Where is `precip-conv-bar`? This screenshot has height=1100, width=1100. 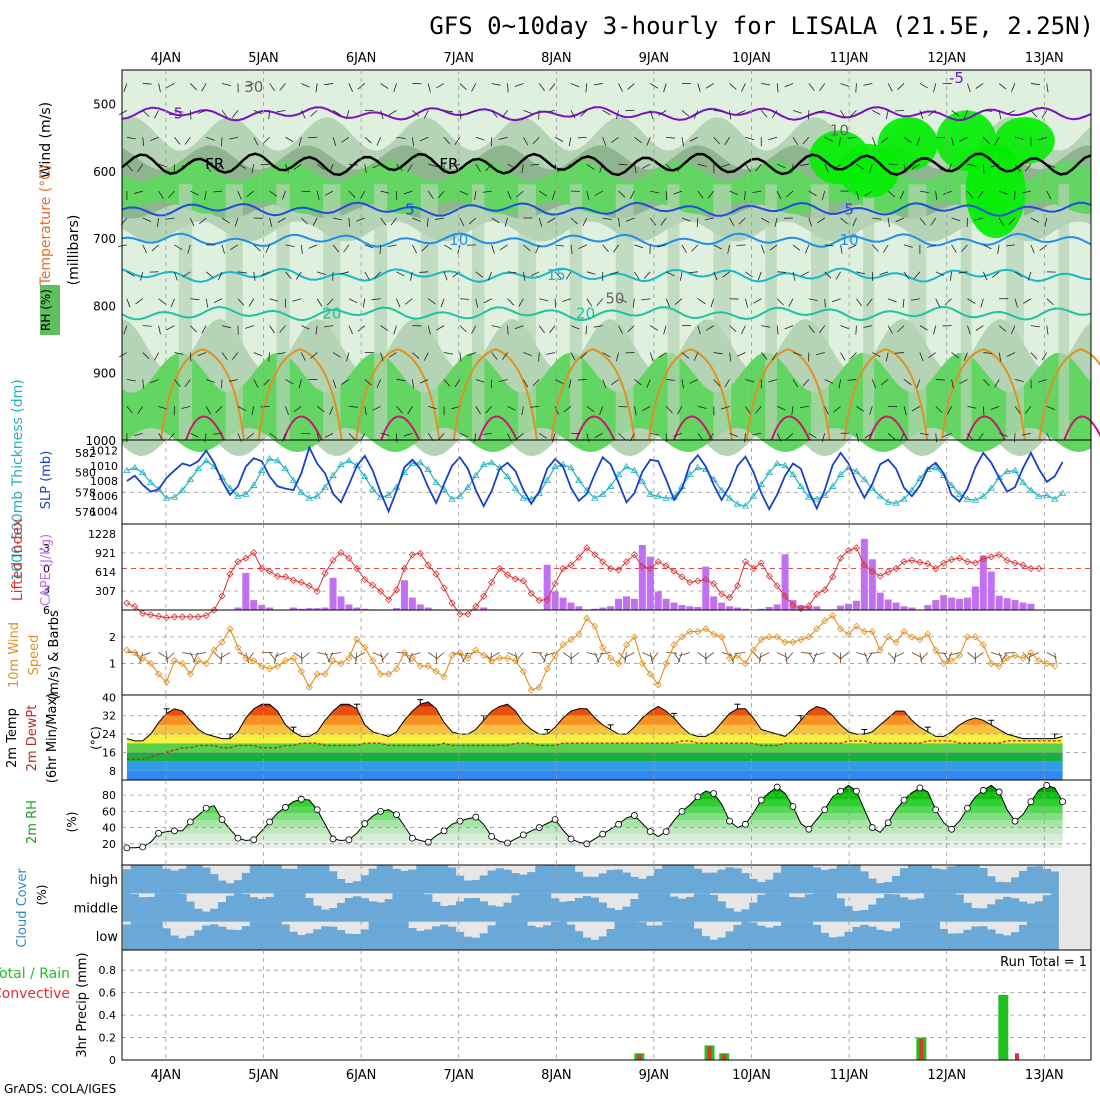
precip-conv-bar is located at coordinates (921, 1049).